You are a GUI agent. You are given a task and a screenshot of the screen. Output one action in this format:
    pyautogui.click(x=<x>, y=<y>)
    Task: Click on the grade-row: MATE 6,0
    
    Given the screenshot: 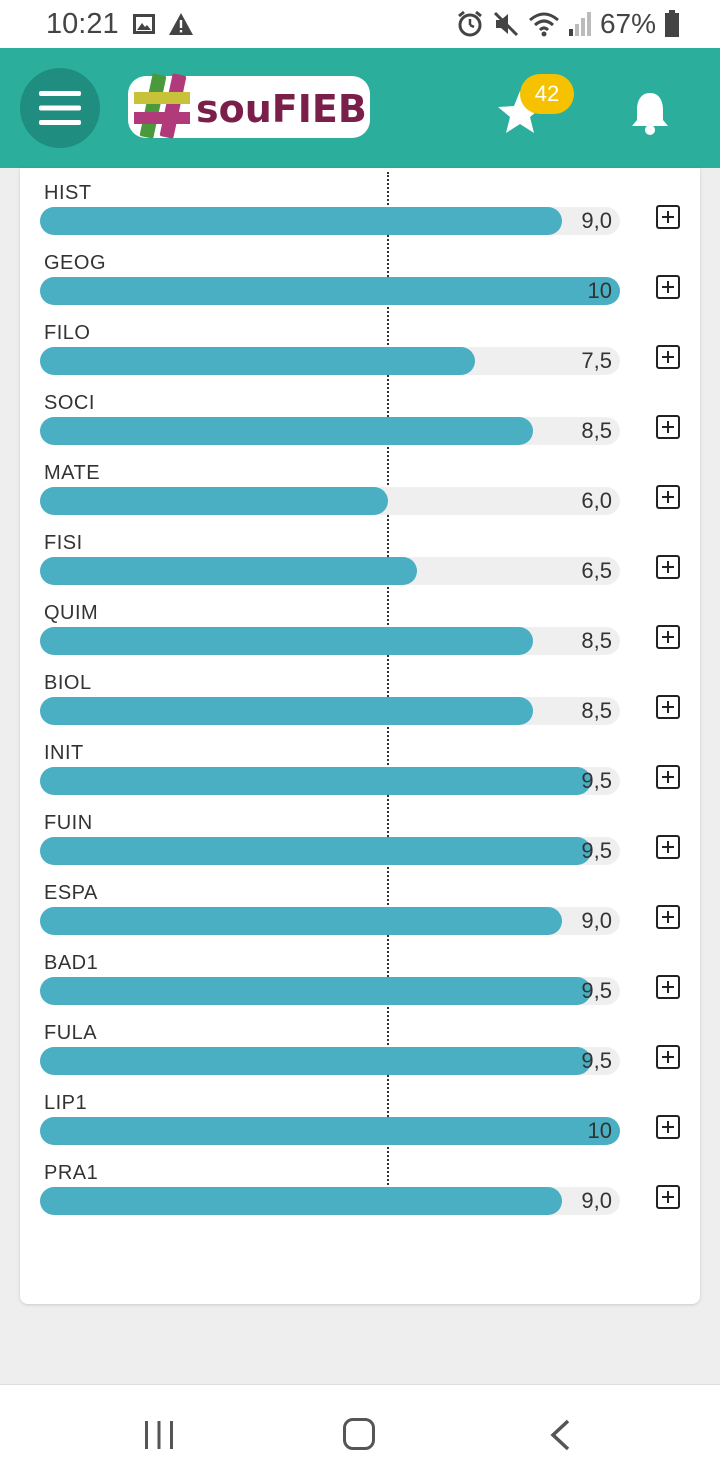 What is the action you would take?
    pyautogui.click(x=360, y=487)
    